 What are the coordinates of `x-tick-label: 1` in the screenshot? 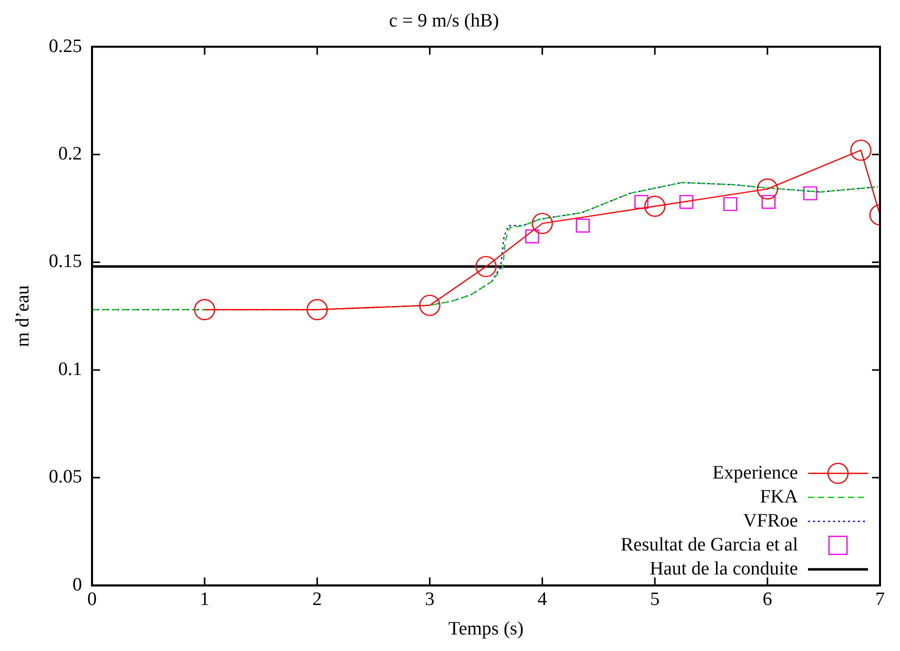 It's located at (205, 599).